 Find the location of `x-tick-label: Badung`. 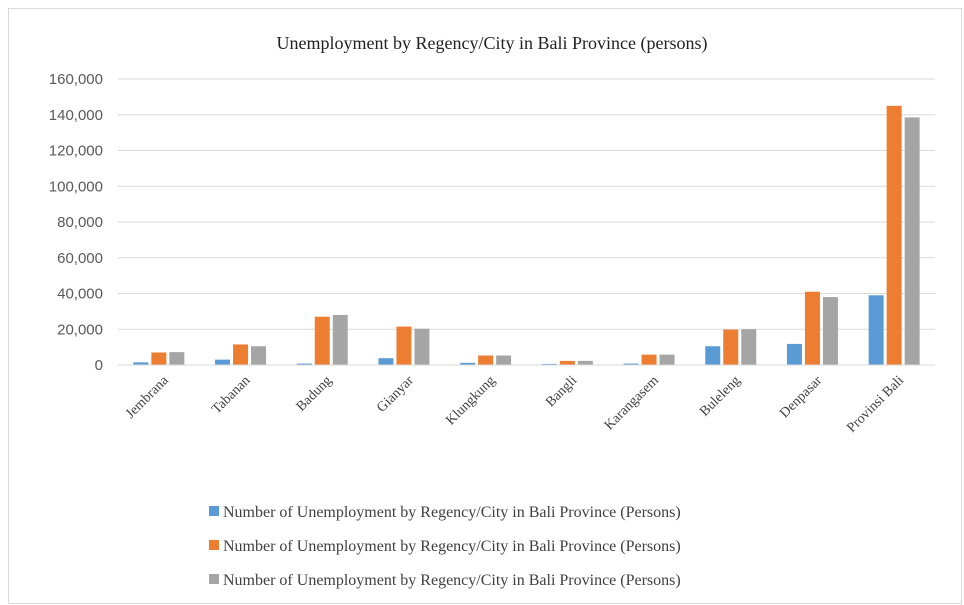

x-tick-label: Badung is located at coordinates (314, 393).